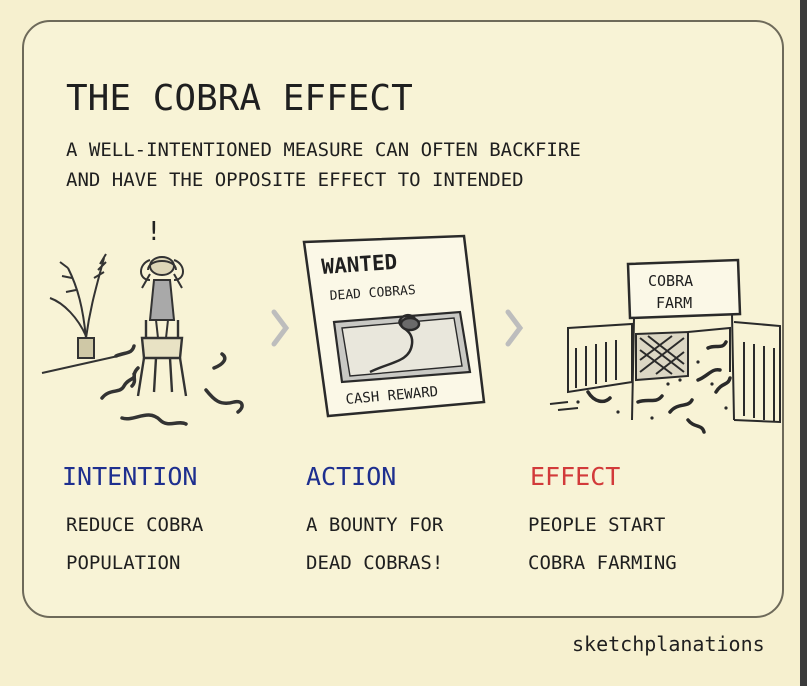 The image size is (807, 686). I want to click on fence-icon, so click(665, 368).